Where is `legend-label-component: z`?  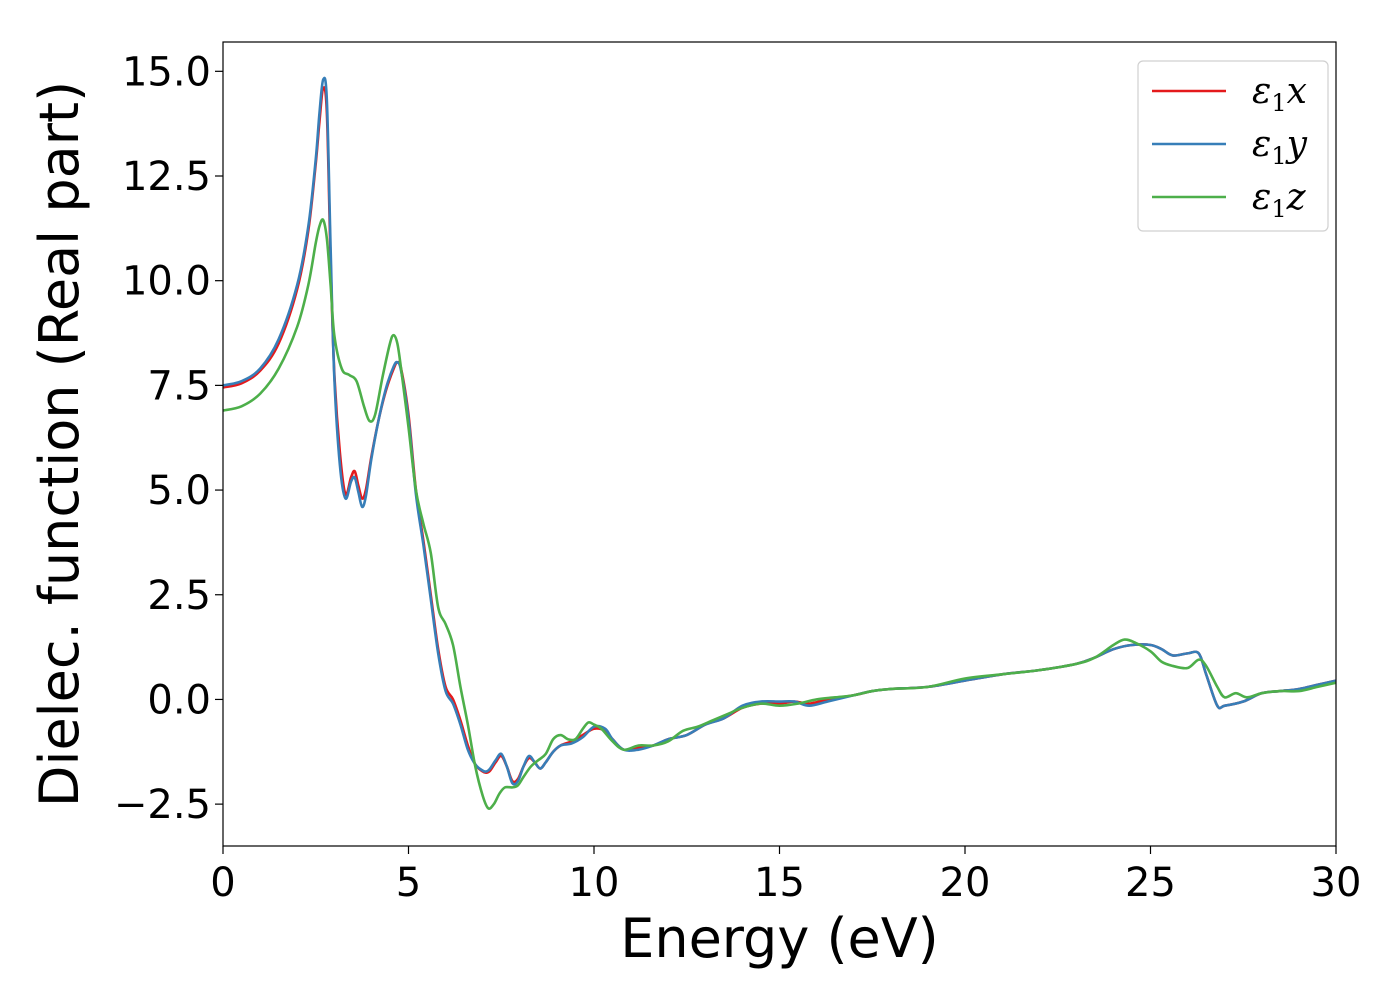 legend-label-component: z is located at coordinates (1296, 197).